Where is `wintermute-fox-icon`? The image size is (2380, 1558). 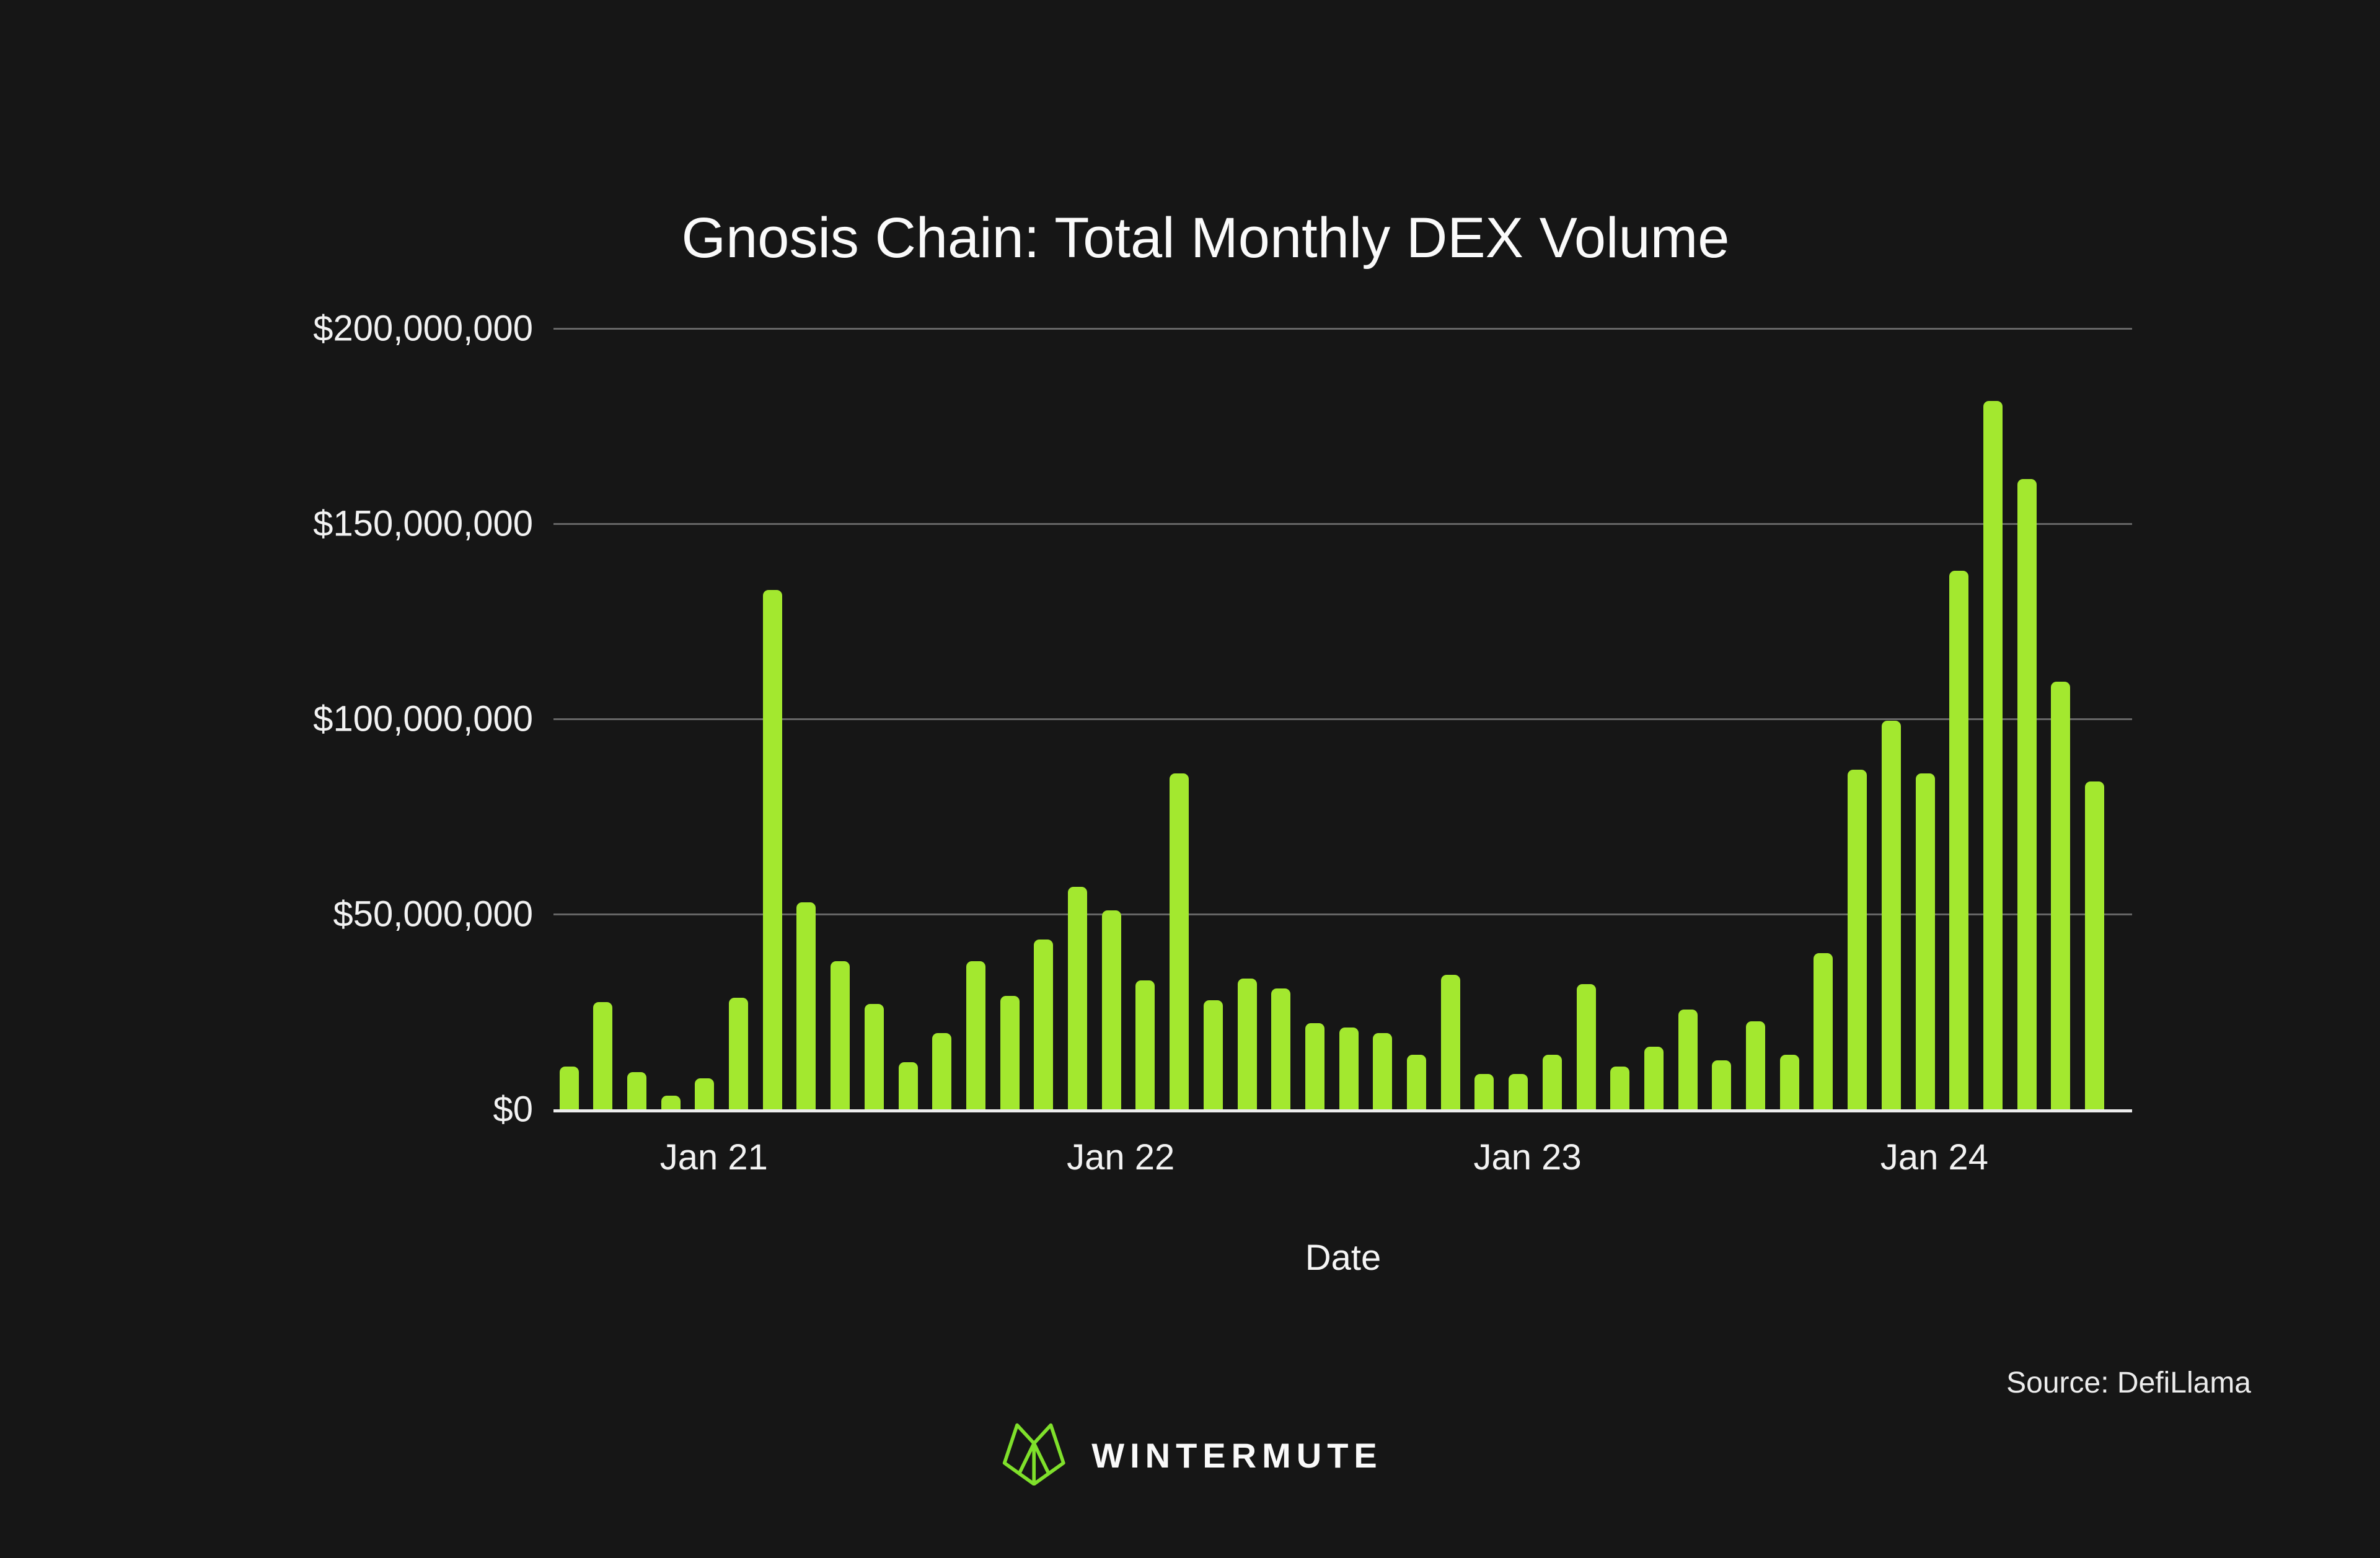 wintermute-fox-icon is located at coordinates (1033, 1455).